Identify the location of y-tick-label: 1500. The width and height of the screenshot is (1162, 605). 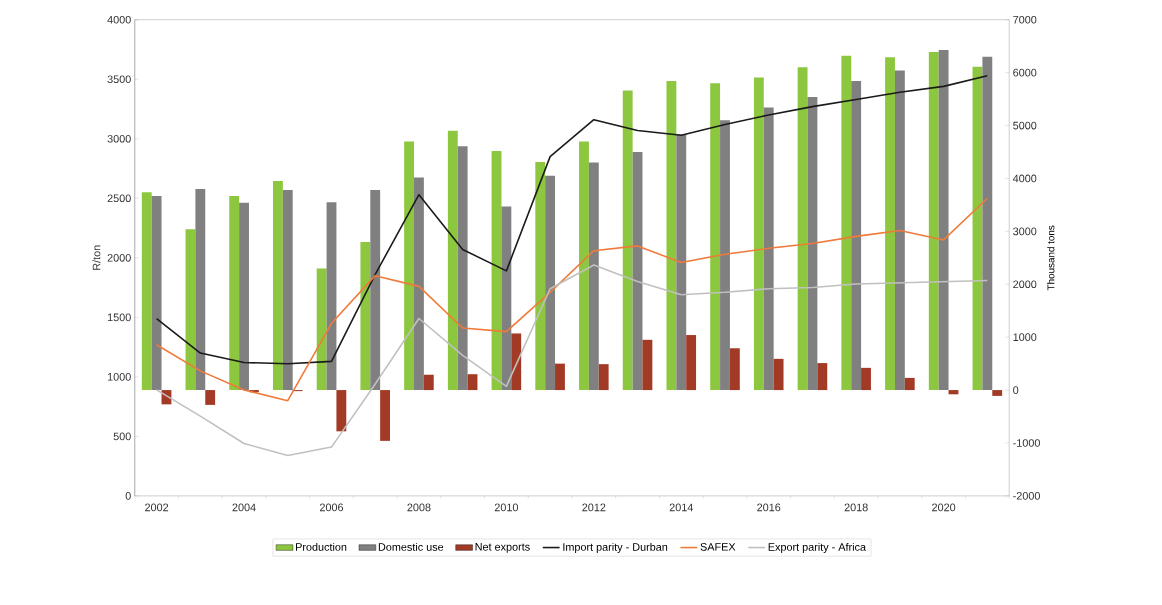
(119, 317).